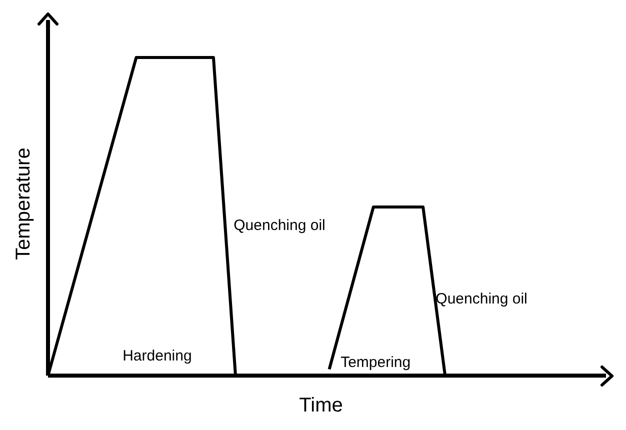  I want to click on annotation: Tempering, so click(375, 363).